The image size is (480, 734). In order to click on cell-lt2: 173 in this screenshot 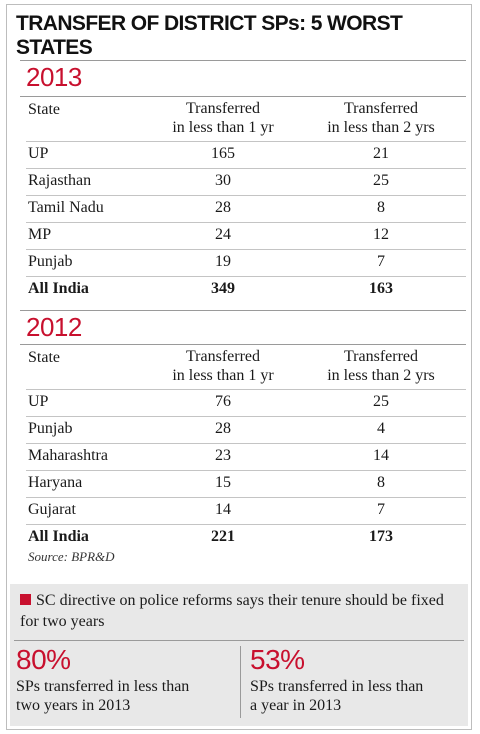, I will do `click(381, 536)`.